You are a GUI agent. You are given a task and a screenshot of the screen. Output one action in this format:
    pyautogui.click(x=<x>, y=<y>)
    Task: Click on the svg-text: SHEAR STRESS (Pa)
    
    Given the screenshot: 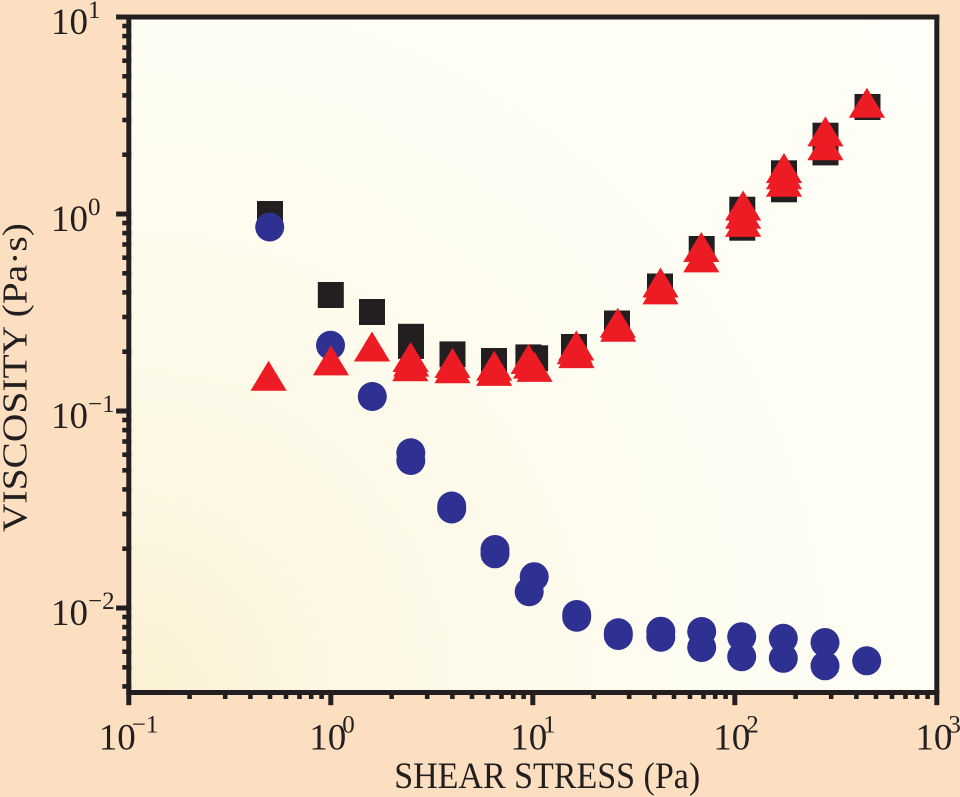 What is the action you would take?
    pyautogui.click(x=547, y=776)
    